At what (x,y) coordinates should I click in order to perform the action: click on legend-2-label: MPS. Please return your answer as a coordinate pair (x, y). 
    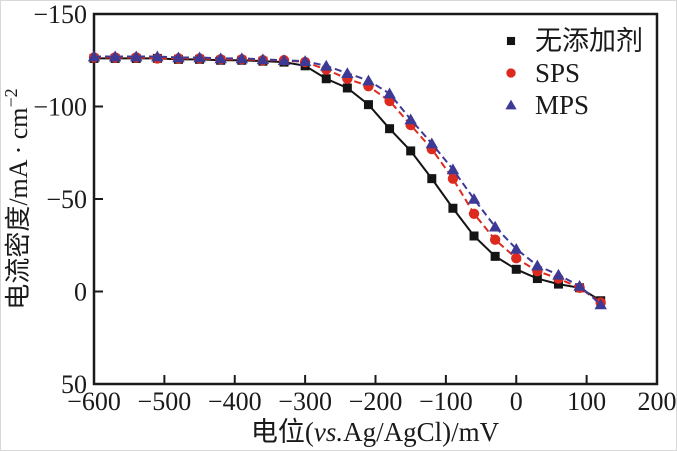
    Looking at the image, I should click on (562, 105).